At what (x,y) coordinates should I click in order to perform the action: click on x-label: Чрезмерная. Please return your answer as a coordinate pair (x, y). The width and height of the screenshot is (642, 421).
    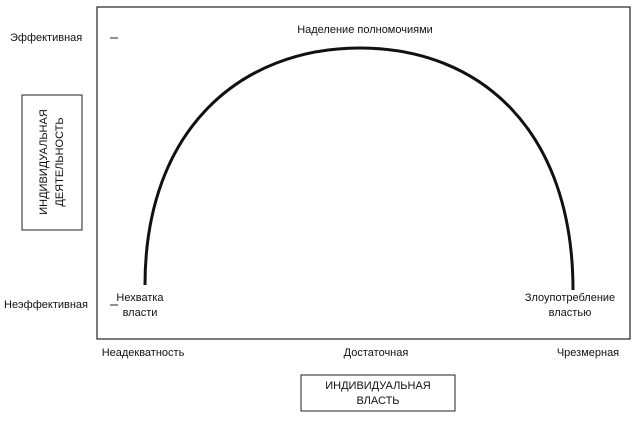
    Looking at the image, I should click on (588, 353).